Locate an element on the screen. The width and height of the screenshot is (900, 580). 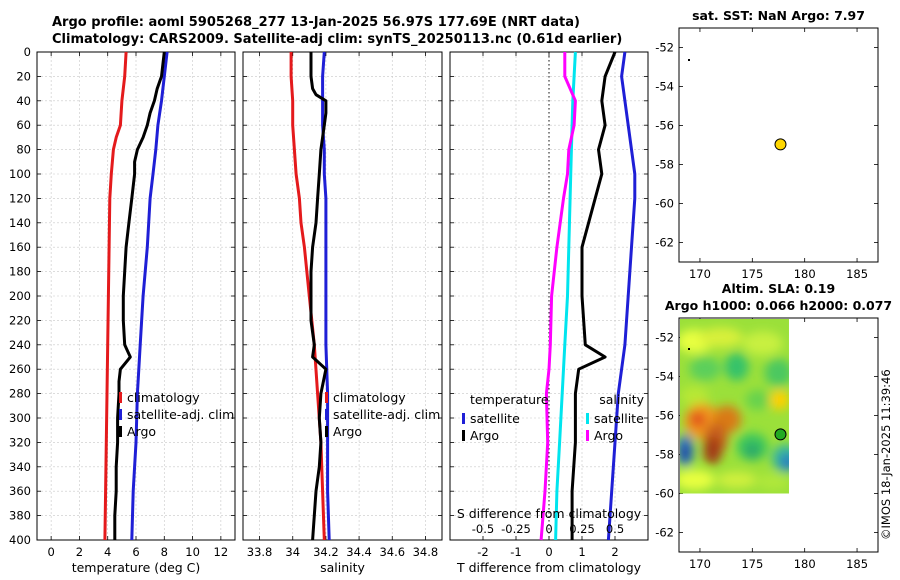
difference-top-label: S difference from climatology is located at coordinates (549, 513).